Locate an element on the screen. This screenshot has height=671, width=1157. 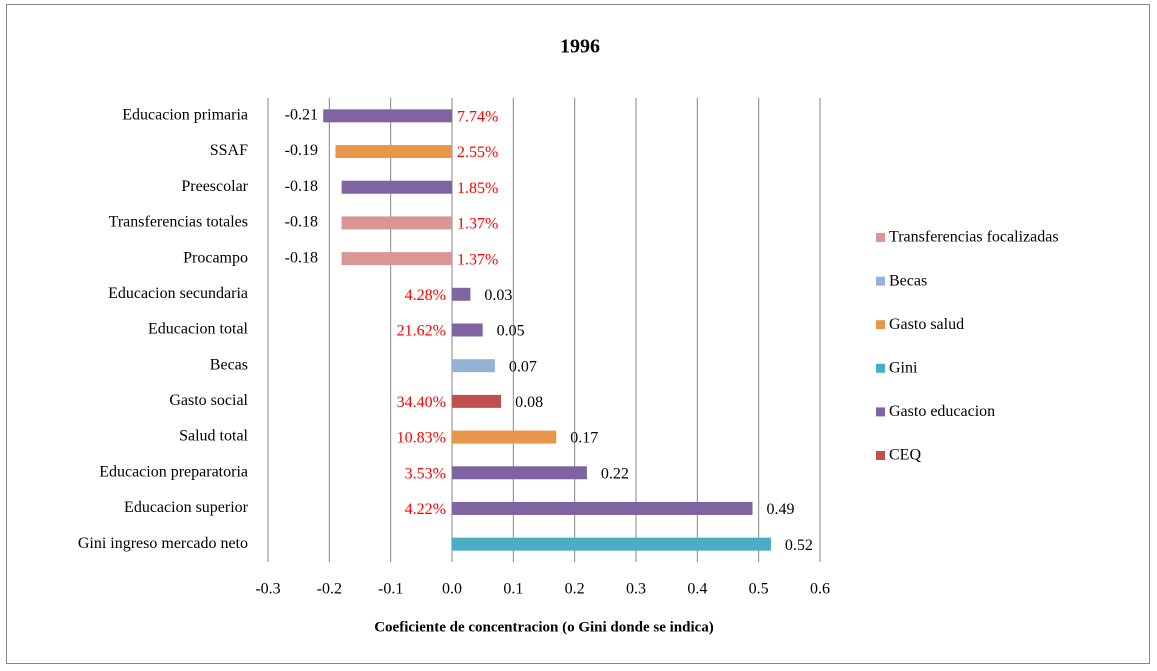
value-label: 0.49 is located at coordinates (781, 509).